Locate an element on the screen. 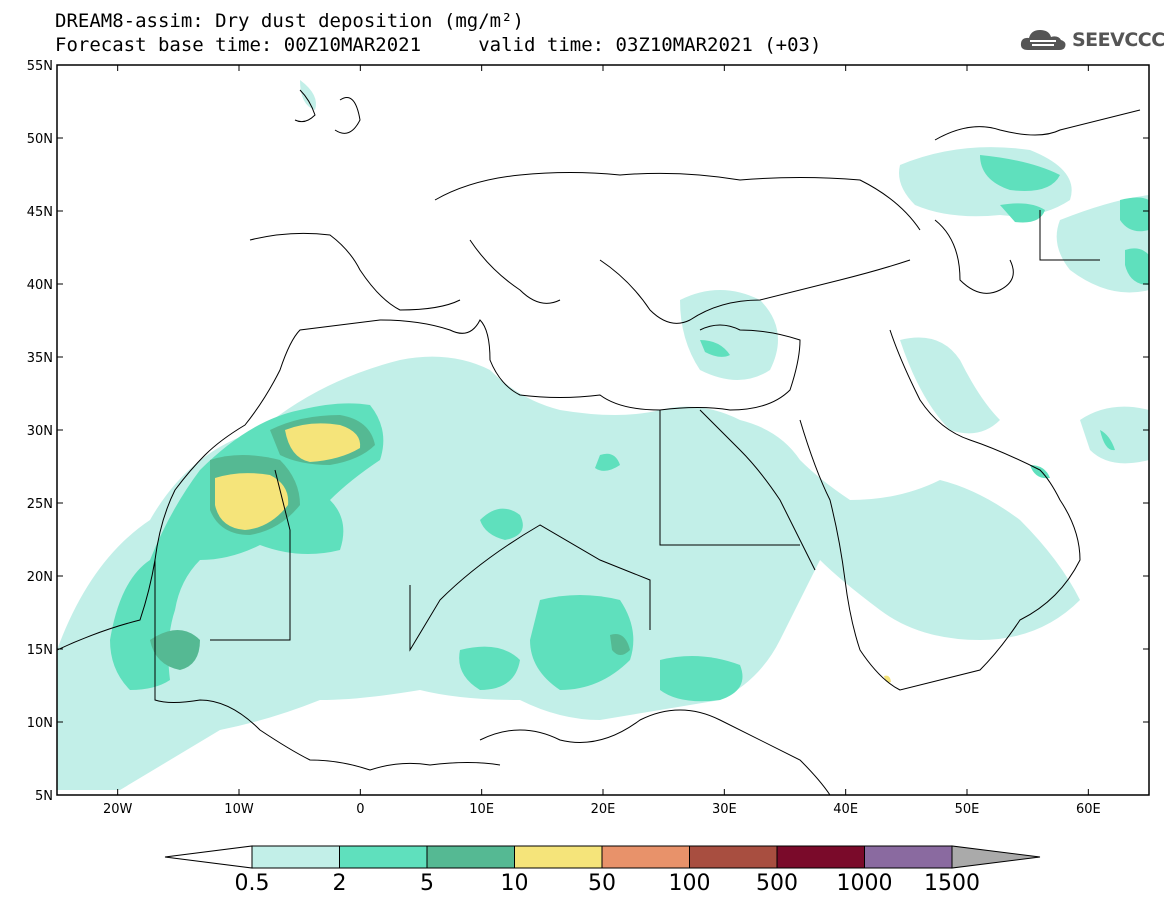 This screenshot has height=907, width=1165. lat-tick-label: 40N is located at coordinates (40, 285).